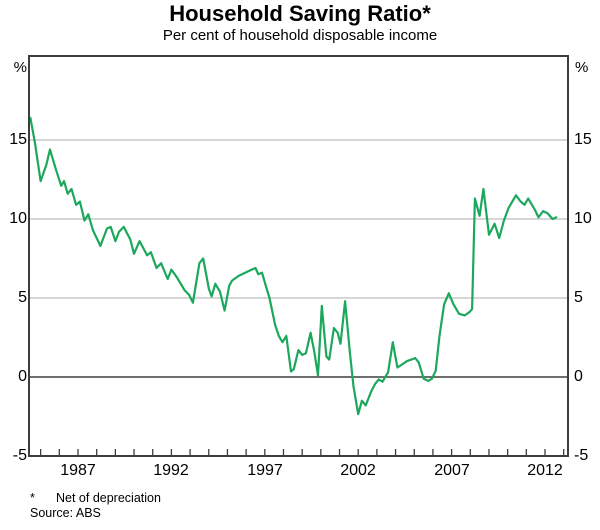  Describe the element at coordinates (18, 218) in the screenshot. I see `y-axis-label-left-10: 10` at that location.